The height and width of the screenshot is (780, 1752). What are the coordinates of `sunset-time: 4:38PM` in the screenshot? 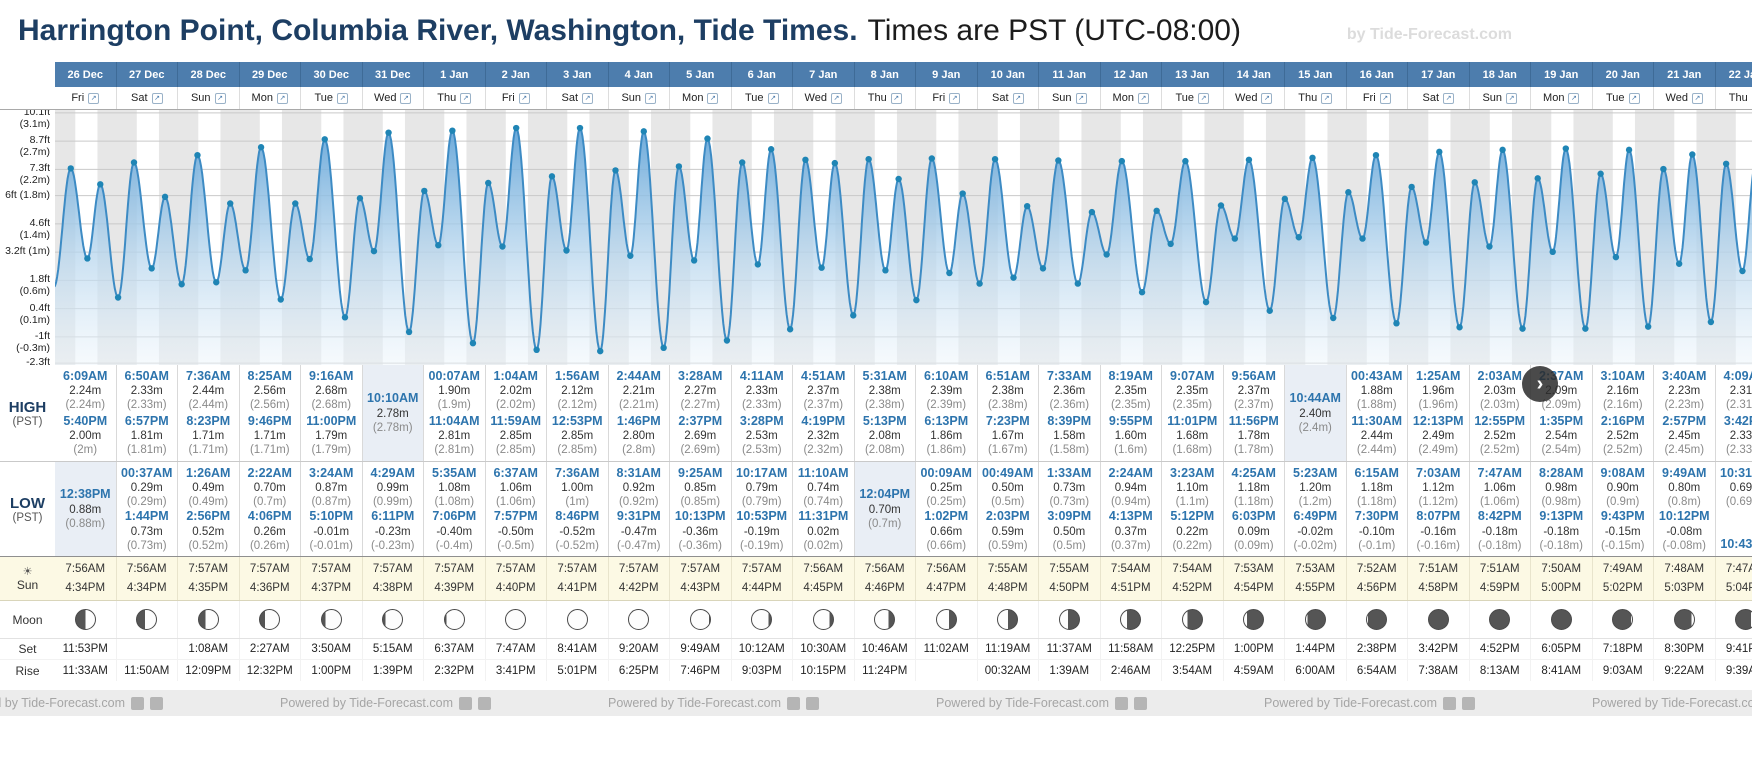 It's located at (392, 587).